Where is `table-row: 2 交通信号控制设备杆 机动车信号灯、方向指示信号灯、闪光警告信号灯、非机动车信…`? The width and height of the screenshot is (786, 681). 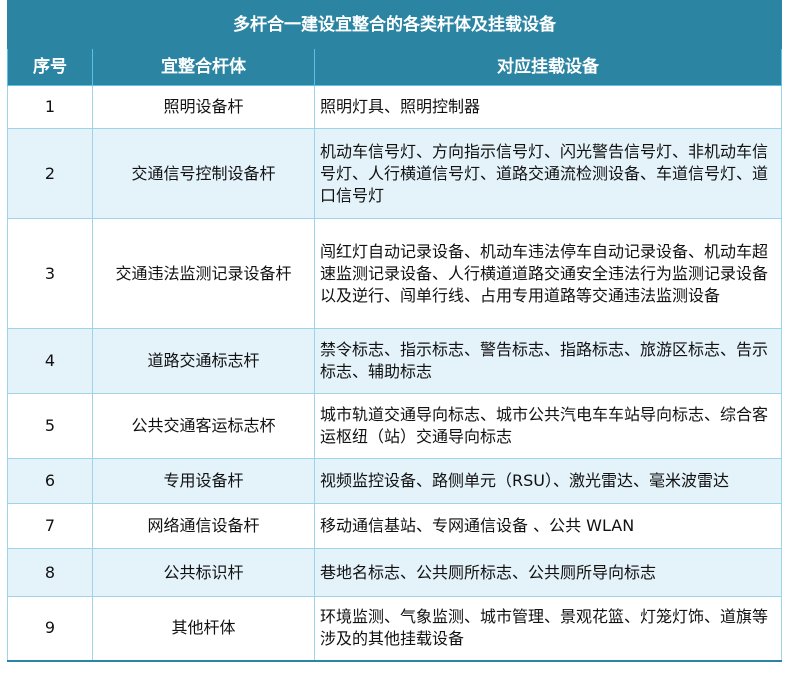 table-row: 2 交通信号控制设备杆 机动车信号灯、方向指示信号灯、闪光警告信号灯、非机动车信… is located at coordinates (394, 173).